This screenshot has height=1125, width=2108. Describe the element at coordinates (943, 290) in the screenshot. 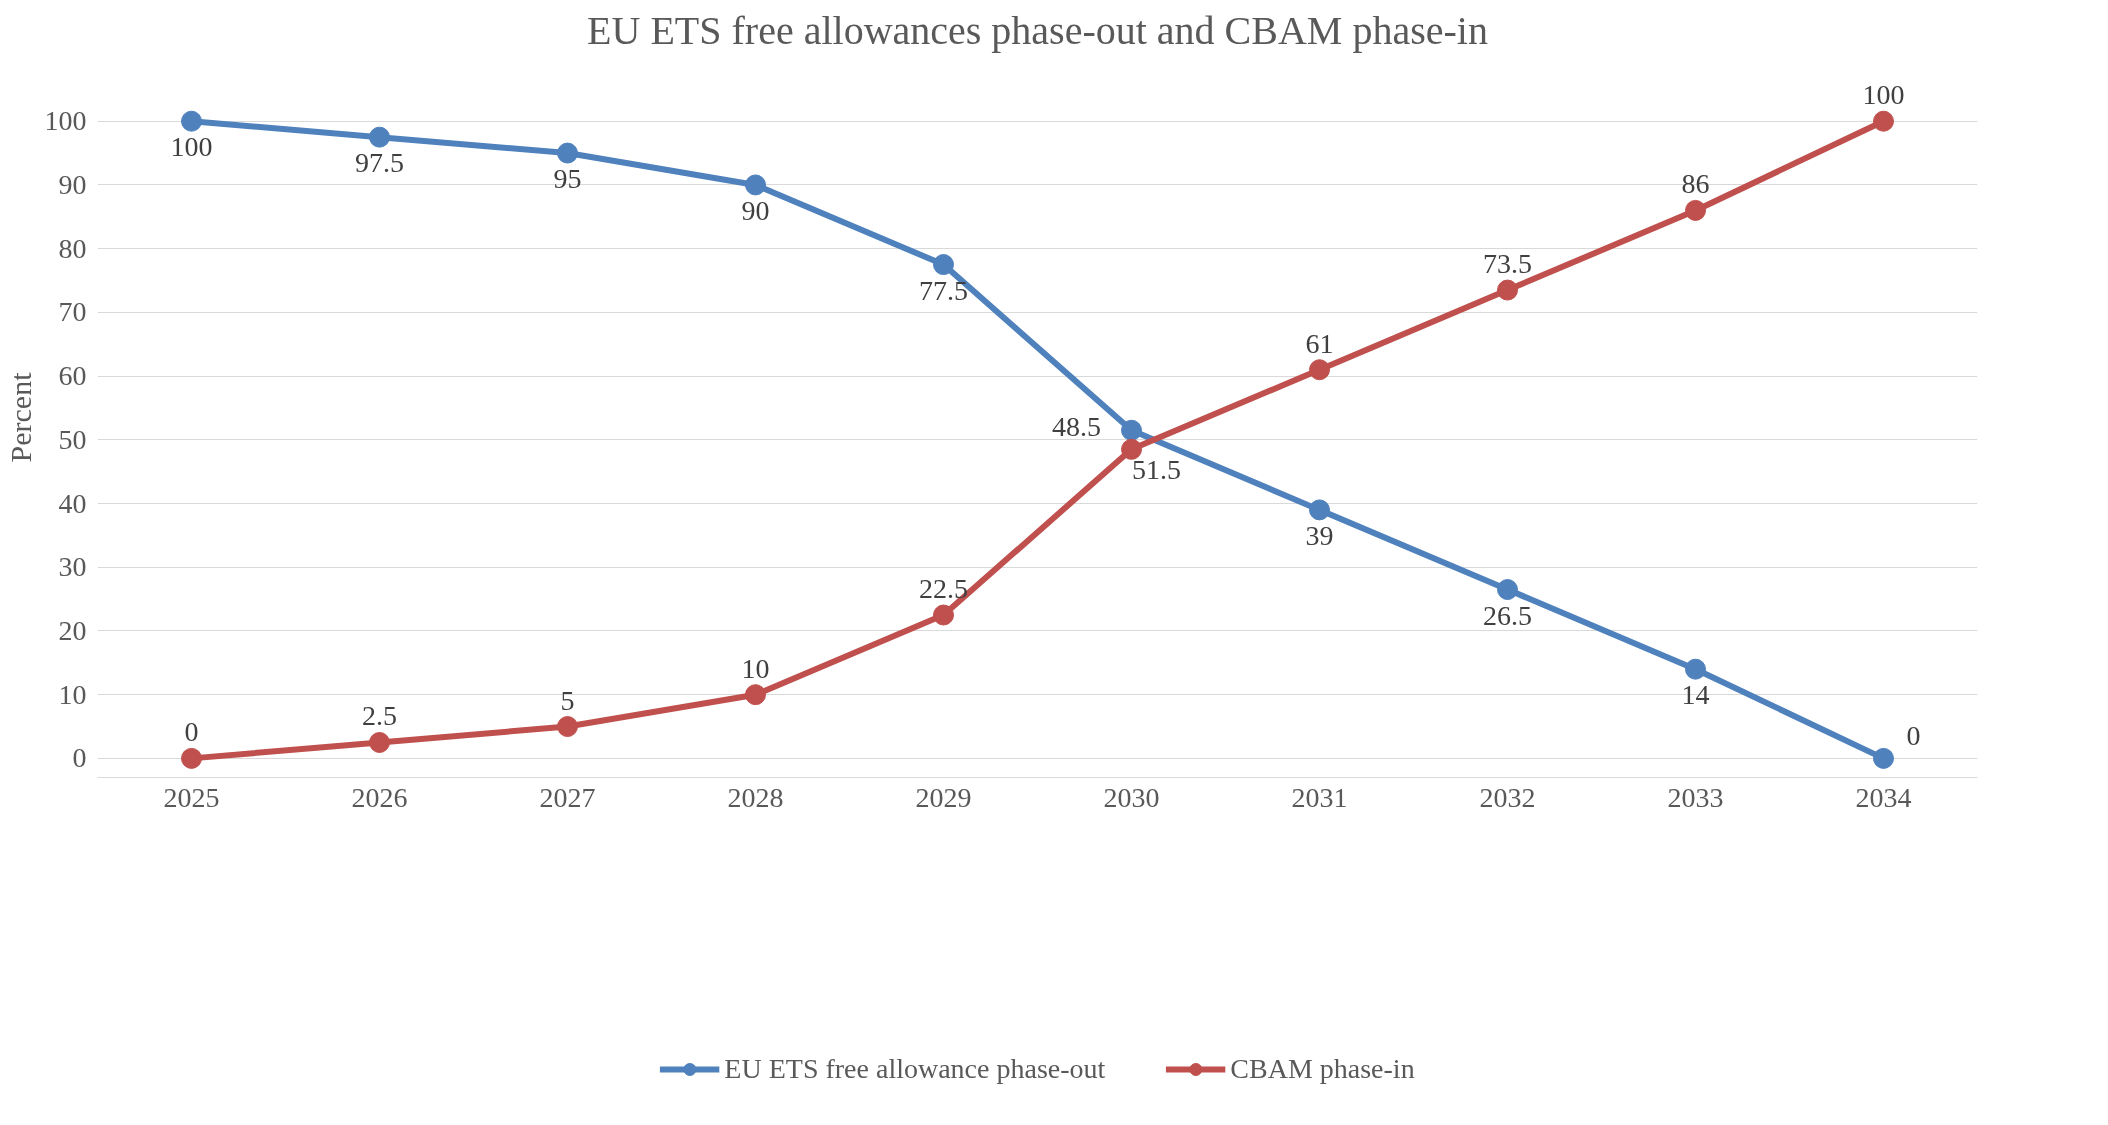

I see `data-label: 77.5` at that location.